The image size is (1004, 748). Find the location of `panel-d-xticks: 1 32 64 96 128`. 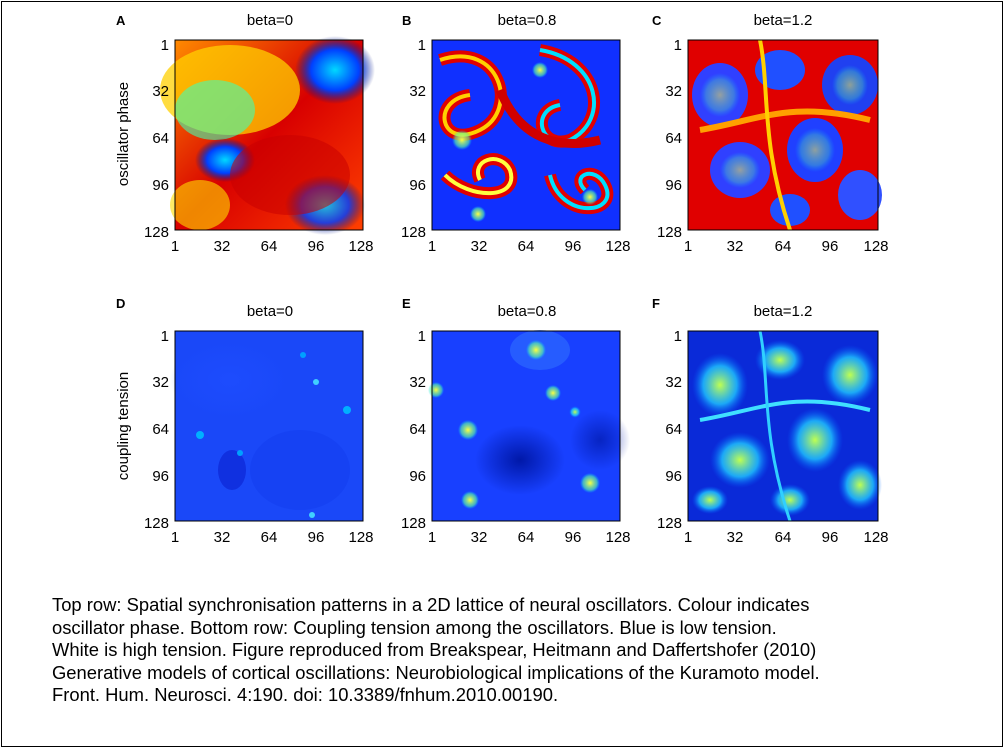

panel-d-xticks: 1 32 64 96 128 is located at coordinates (272, 537).